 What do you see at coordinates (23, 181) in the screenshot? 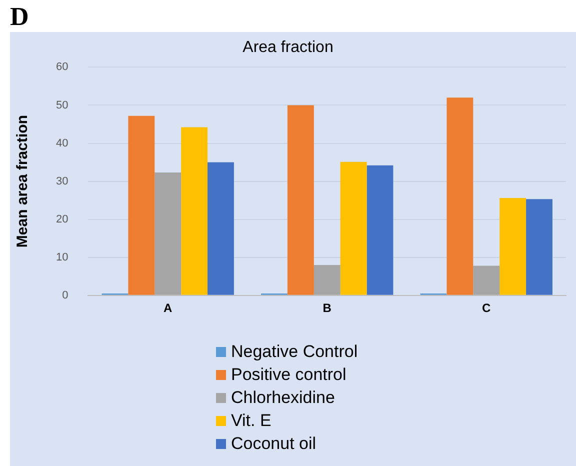
I see `y-axis-title: Mean area fraction` at bounding box center [23, 181].